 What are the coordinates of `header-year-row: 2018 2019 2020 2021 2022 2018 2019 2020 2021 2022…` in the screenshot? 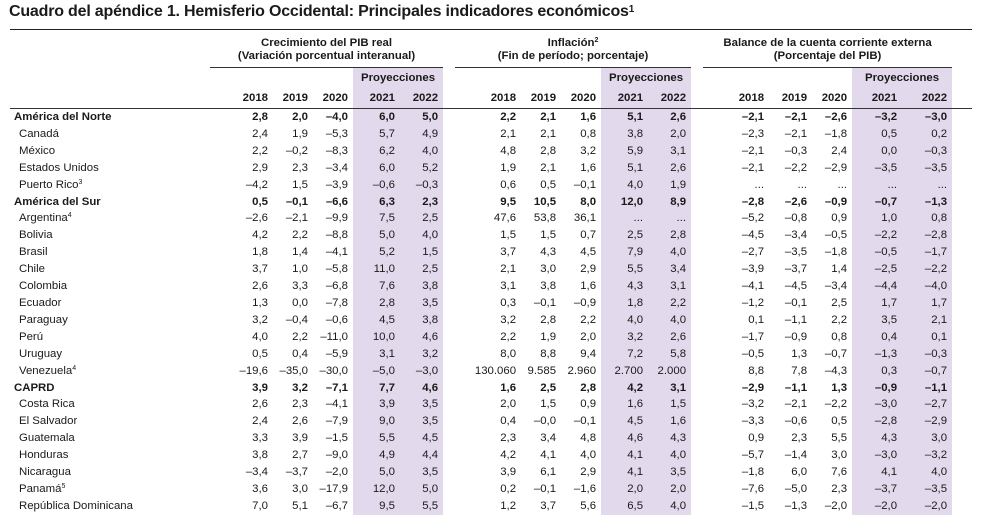 It's located at (491, 98).